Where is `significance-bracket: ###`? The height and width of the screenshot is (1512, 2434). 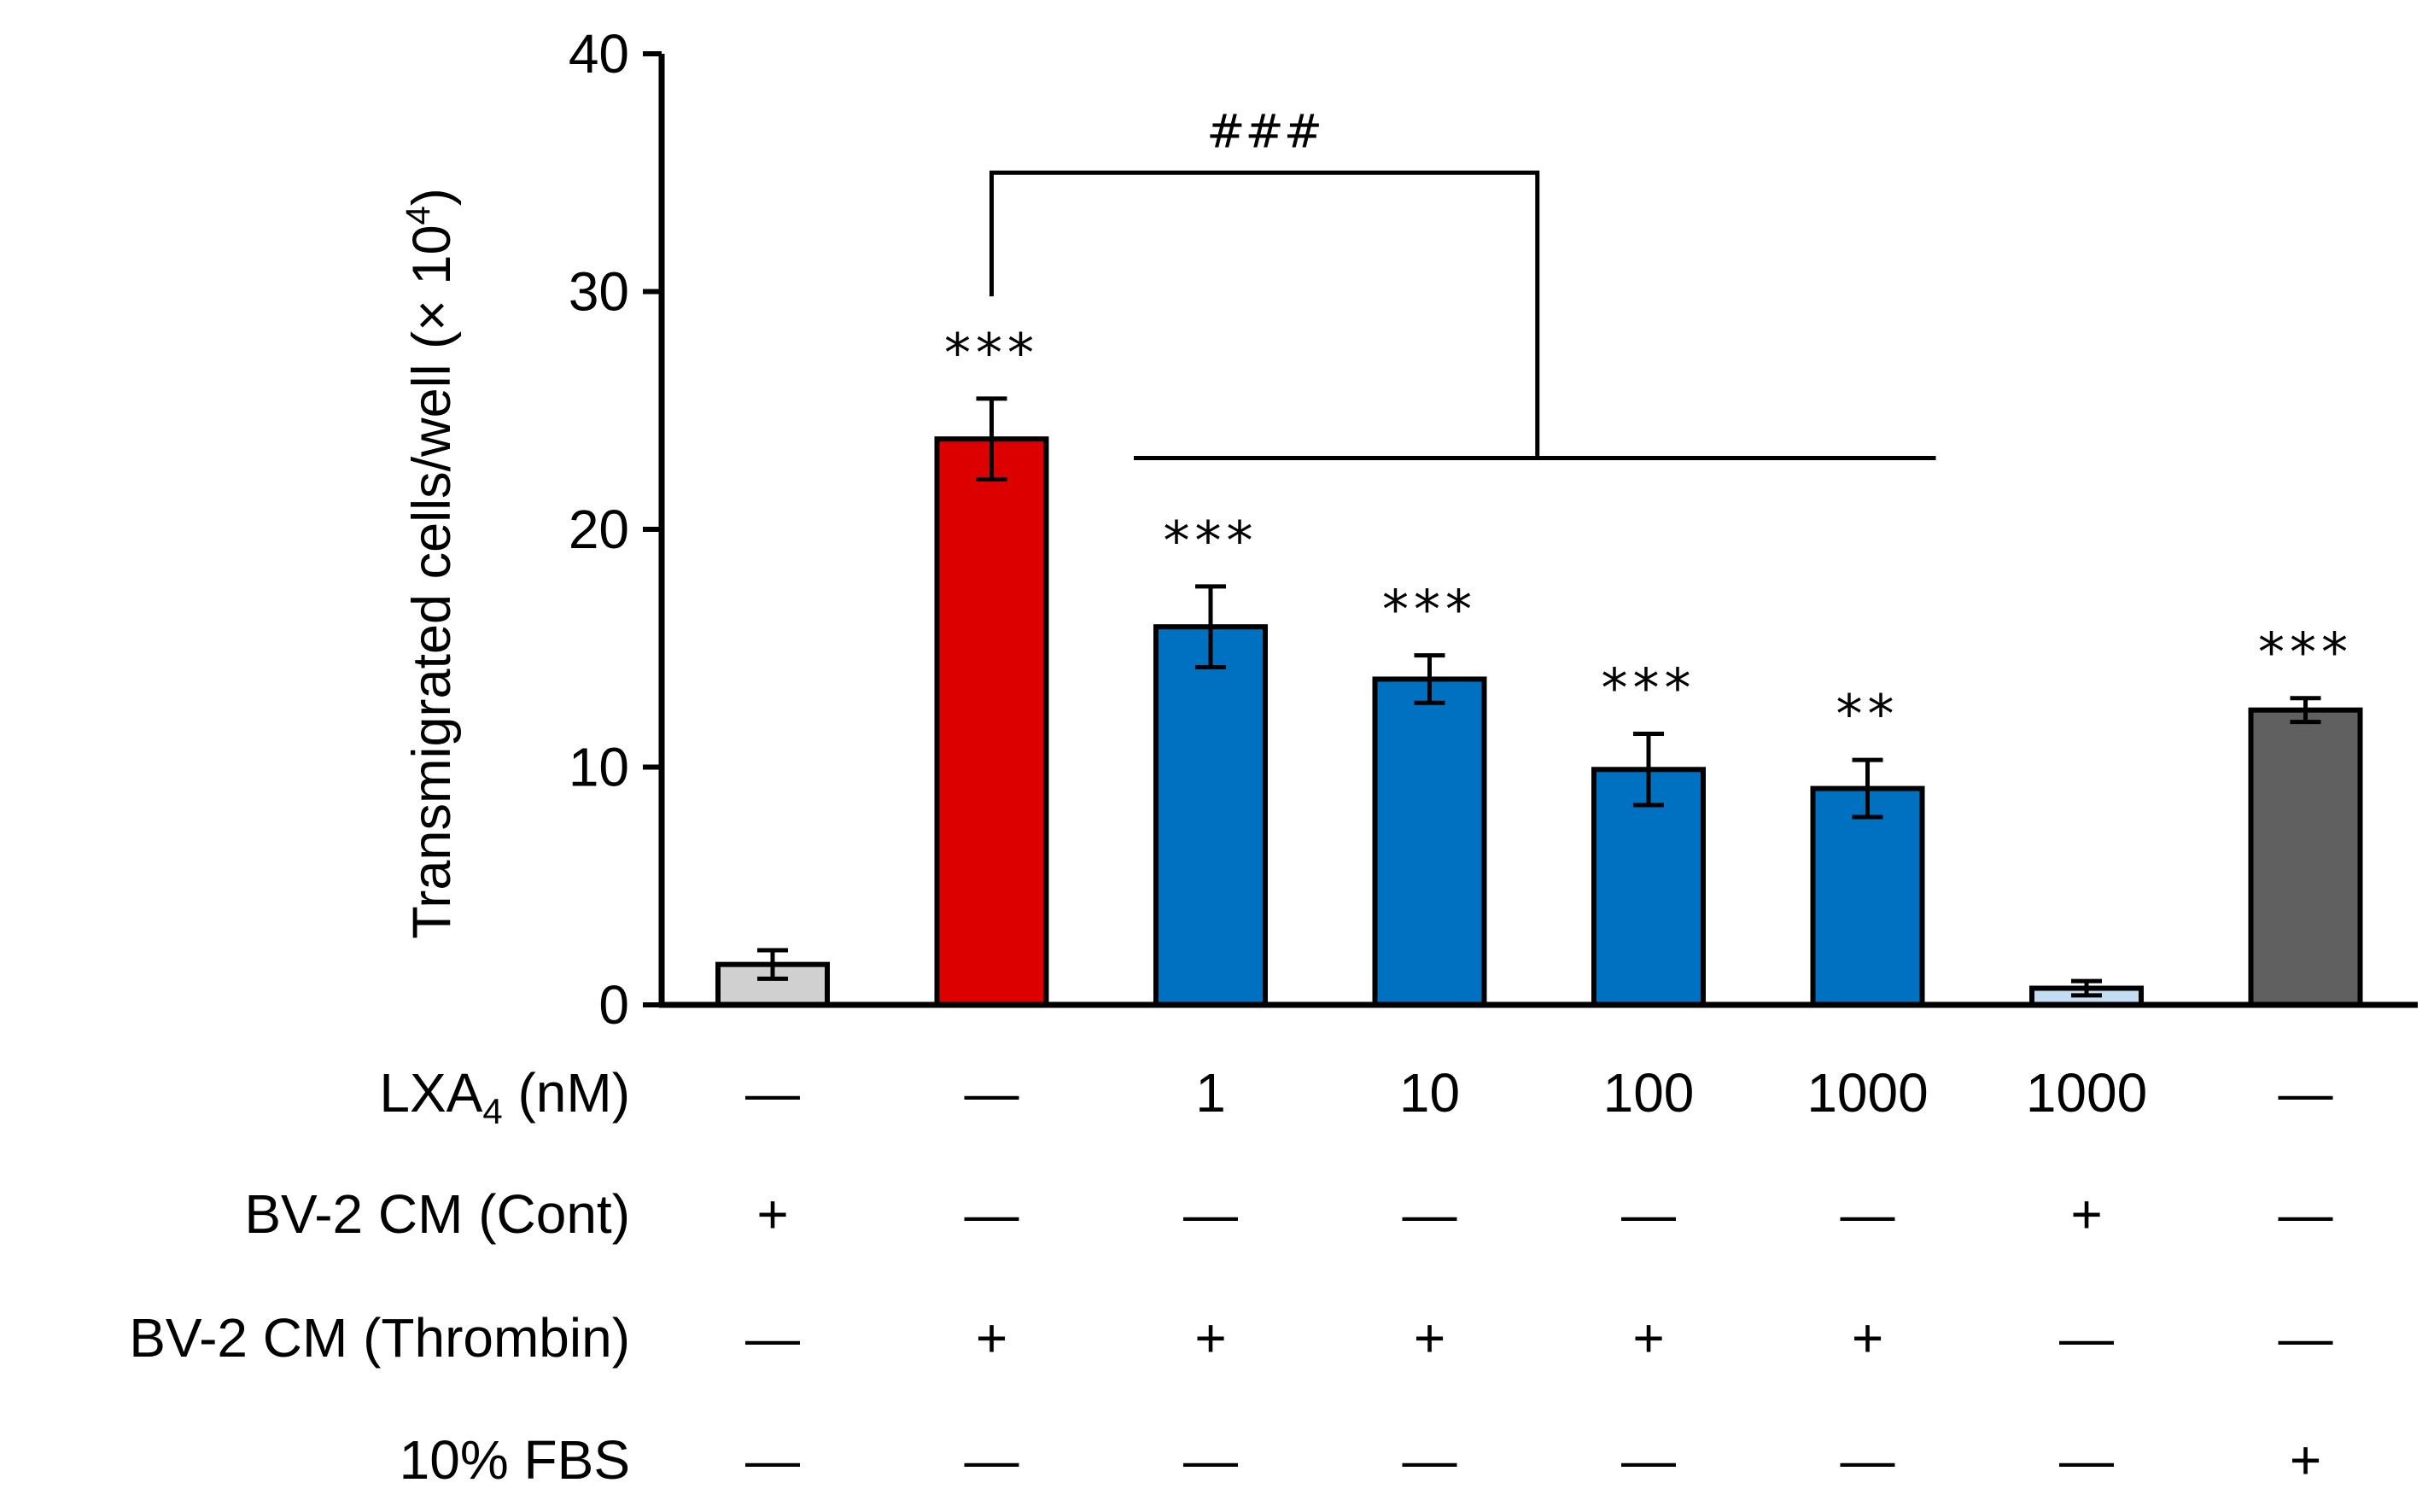
significance-bracket: ### is located at coordinates (1462, 282).